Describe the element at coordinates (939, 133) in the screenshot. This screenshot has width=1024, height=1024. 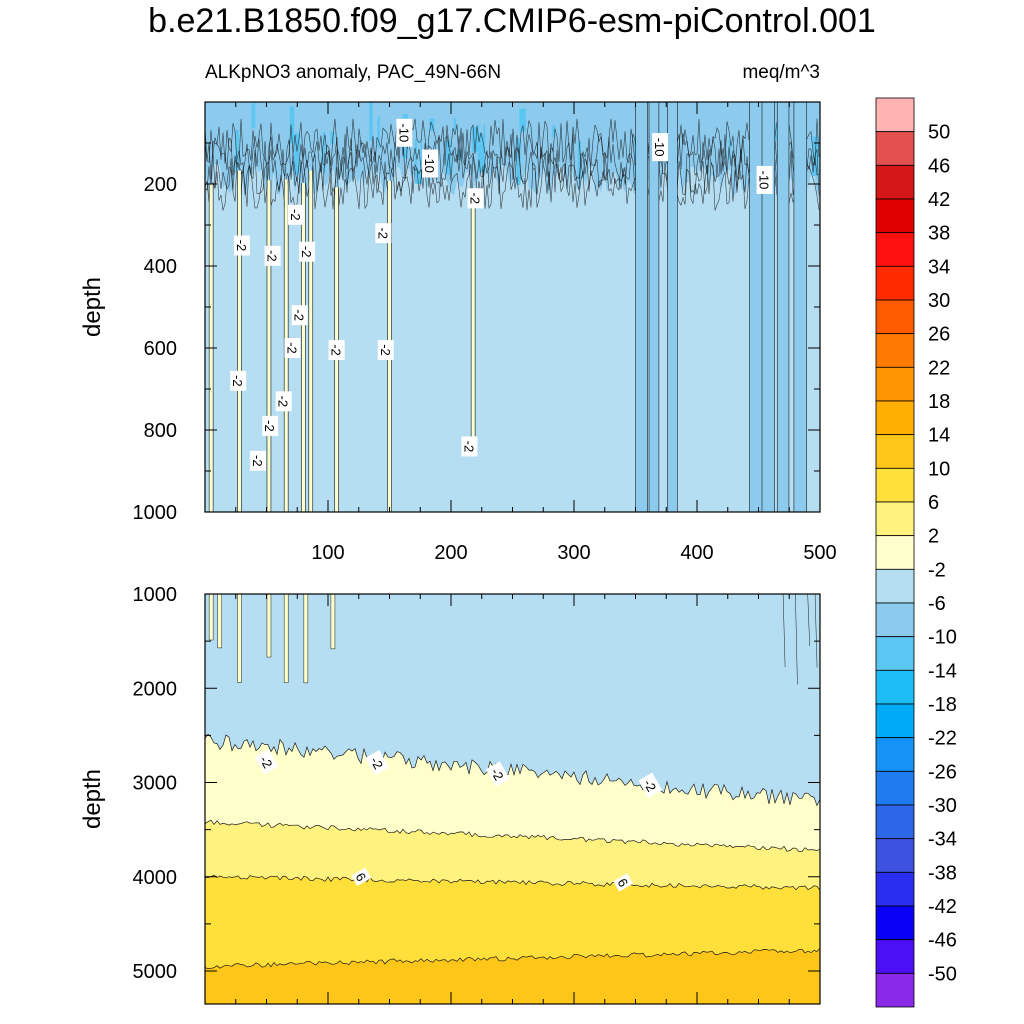
I see `colorbar-label: 50` at that location.